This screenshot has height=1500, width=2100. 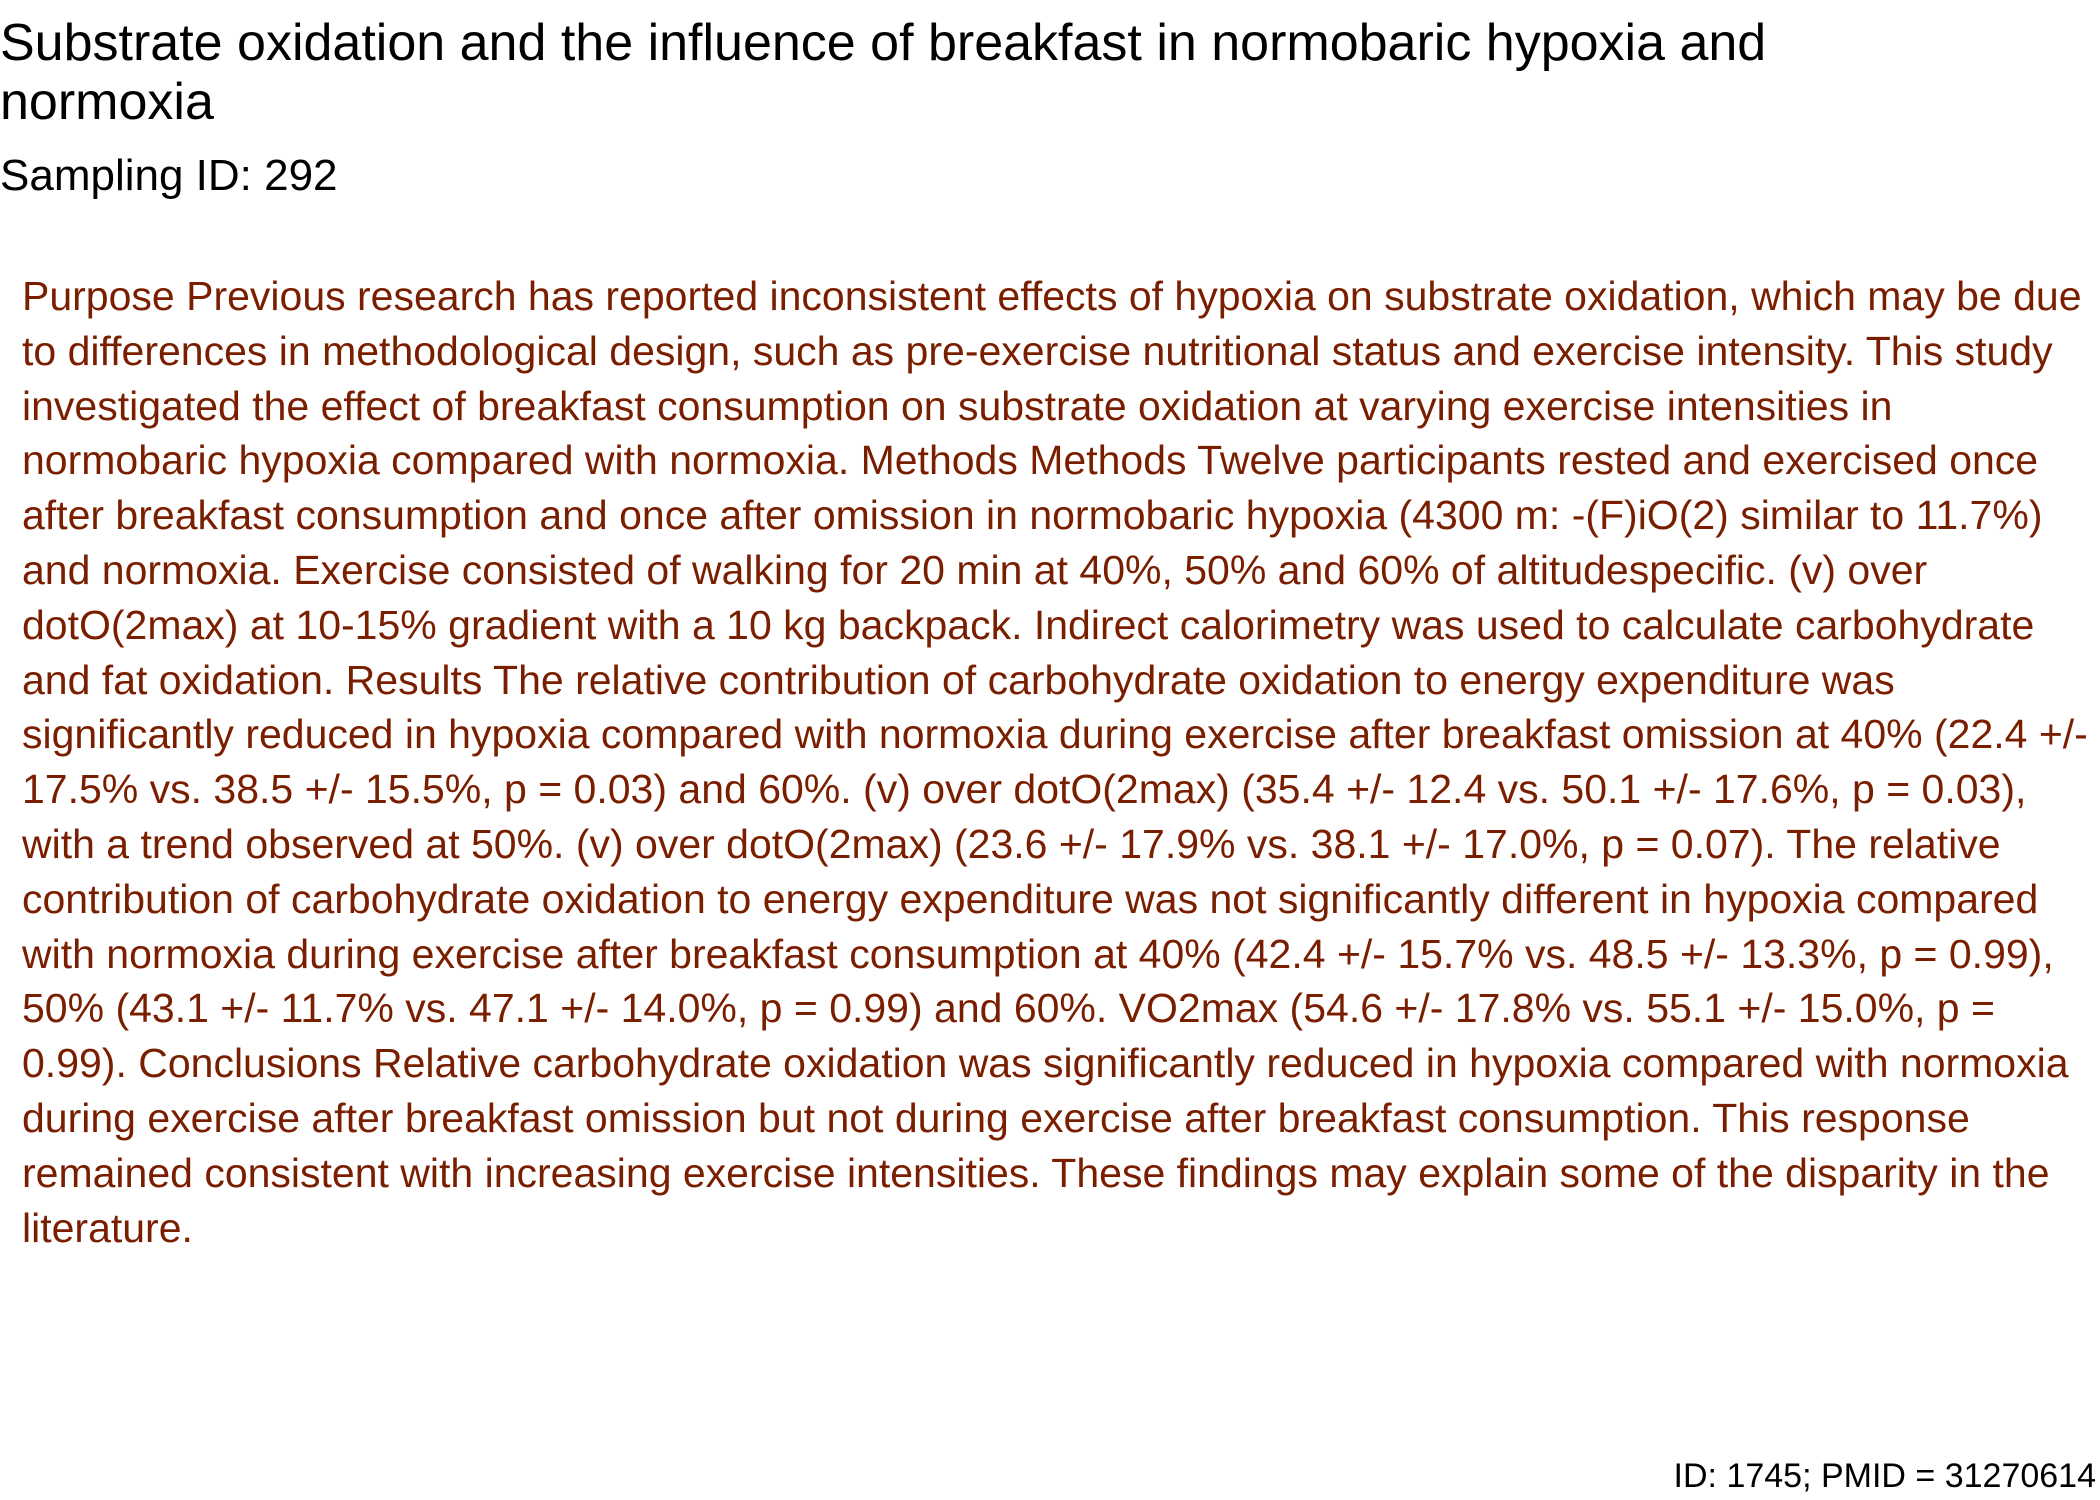 I want to click on sampling-id: Sampling ID: 292, so click(x=169, y=175).